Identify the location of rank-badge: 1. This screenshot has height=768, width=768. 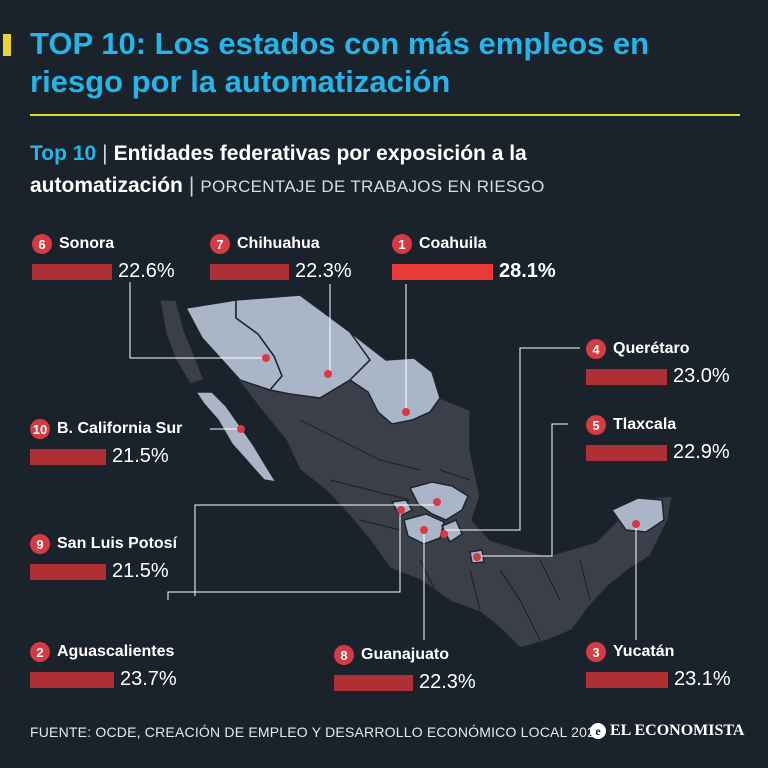
(402, 244).